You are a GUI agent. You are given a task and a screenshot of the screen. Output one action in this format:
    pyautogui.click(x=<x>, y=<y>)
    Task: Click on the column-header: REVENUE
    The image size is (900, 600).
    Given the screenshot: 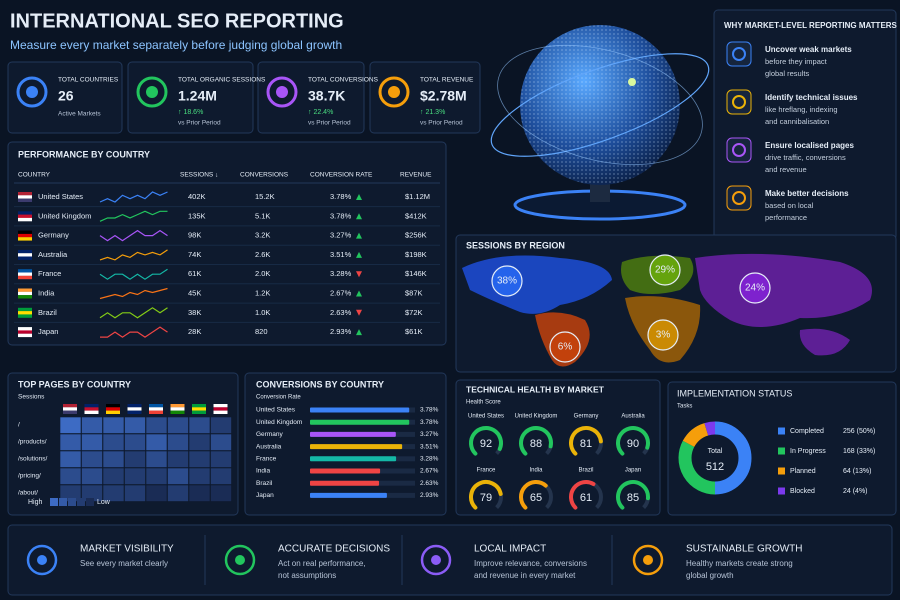 What is the action you would take?
    pyautogui.click(x=416, y=175)
    